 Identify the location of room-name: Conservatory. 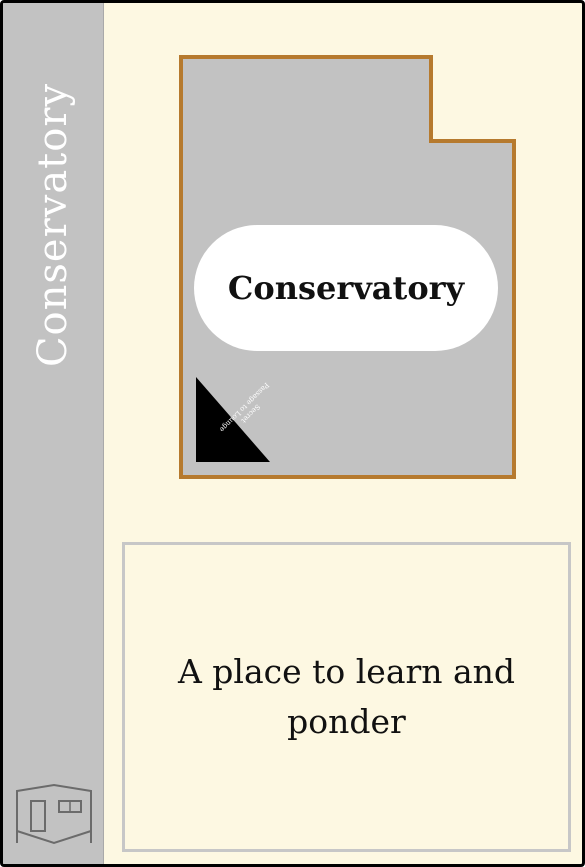
(346, 288).